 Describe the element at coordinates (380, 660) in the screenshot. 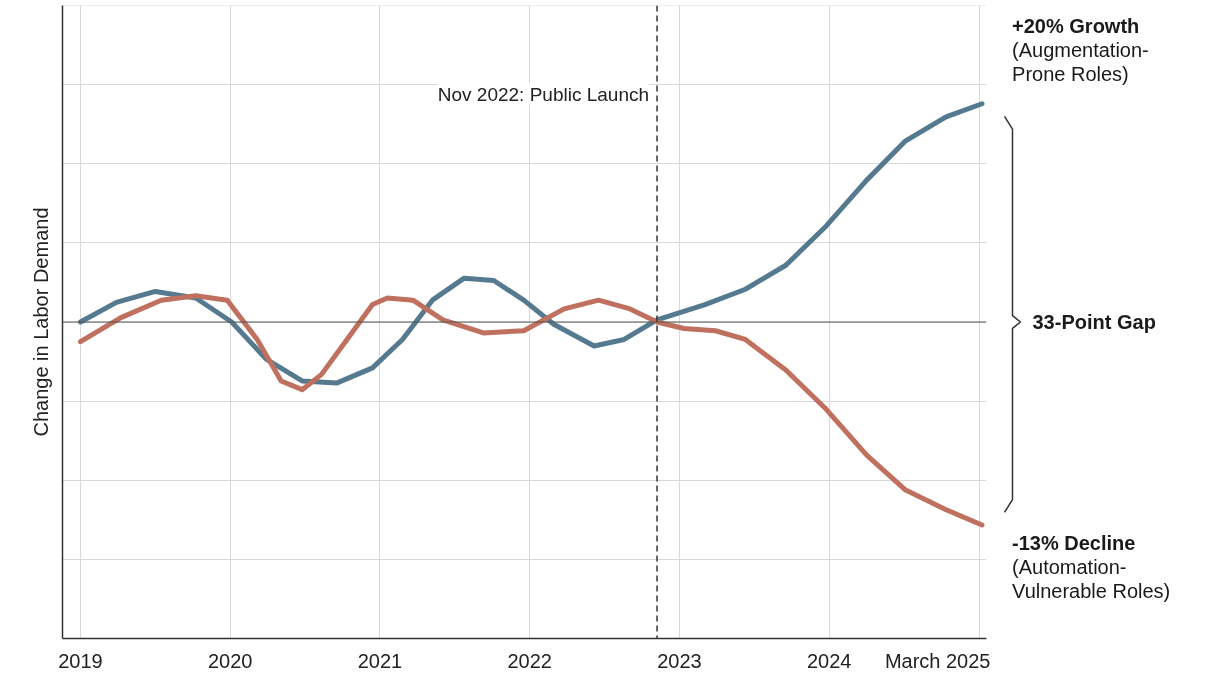

I see `x-tick-label: 2021` at that location.